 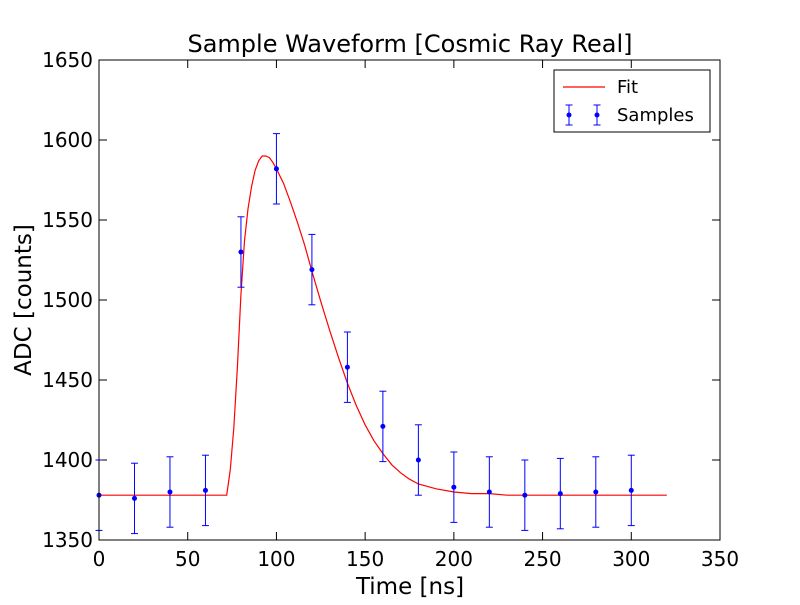 I want to click on chart-title: Sample Waveform [Cosmic Ray Real], so click(x=409, y=44).